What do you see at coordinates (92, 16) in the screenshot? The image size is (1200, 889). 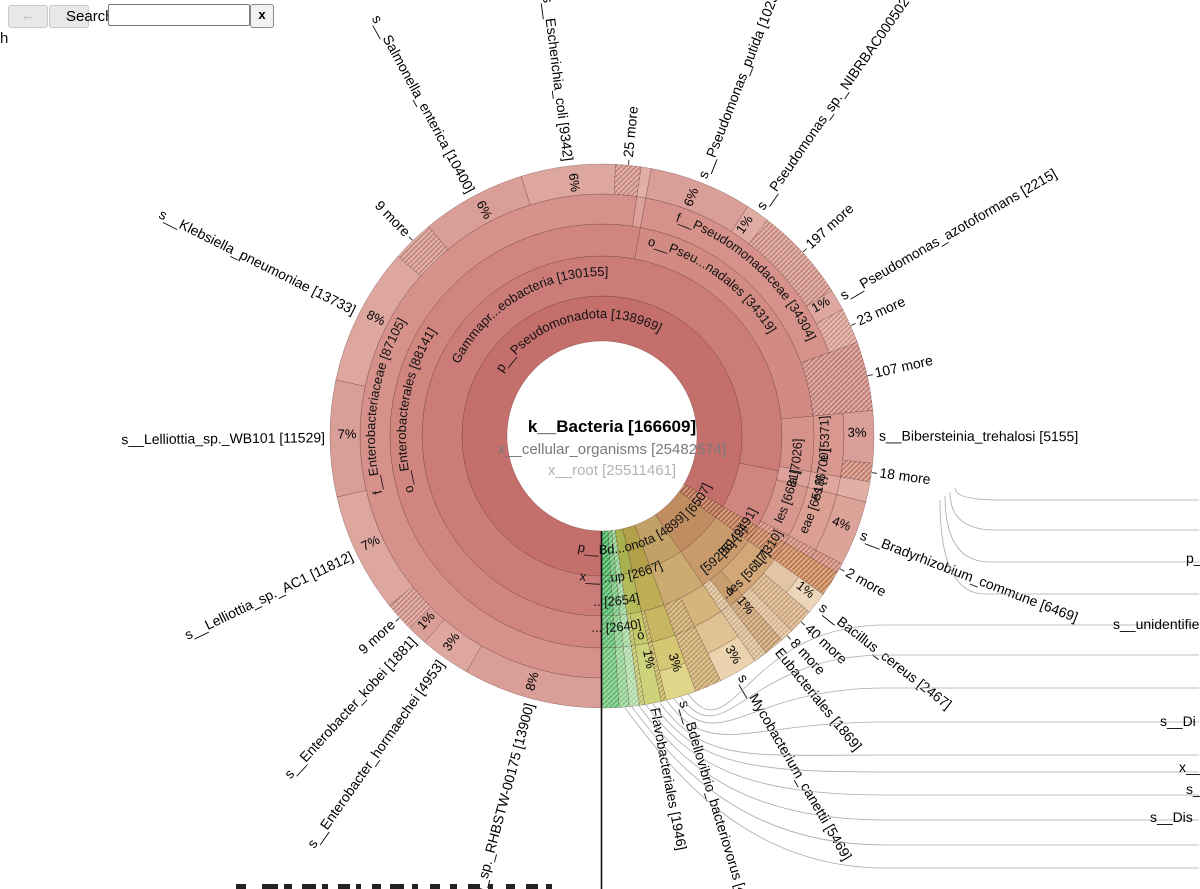 I see `search-label: Search:` at bounding box center [92, 16].